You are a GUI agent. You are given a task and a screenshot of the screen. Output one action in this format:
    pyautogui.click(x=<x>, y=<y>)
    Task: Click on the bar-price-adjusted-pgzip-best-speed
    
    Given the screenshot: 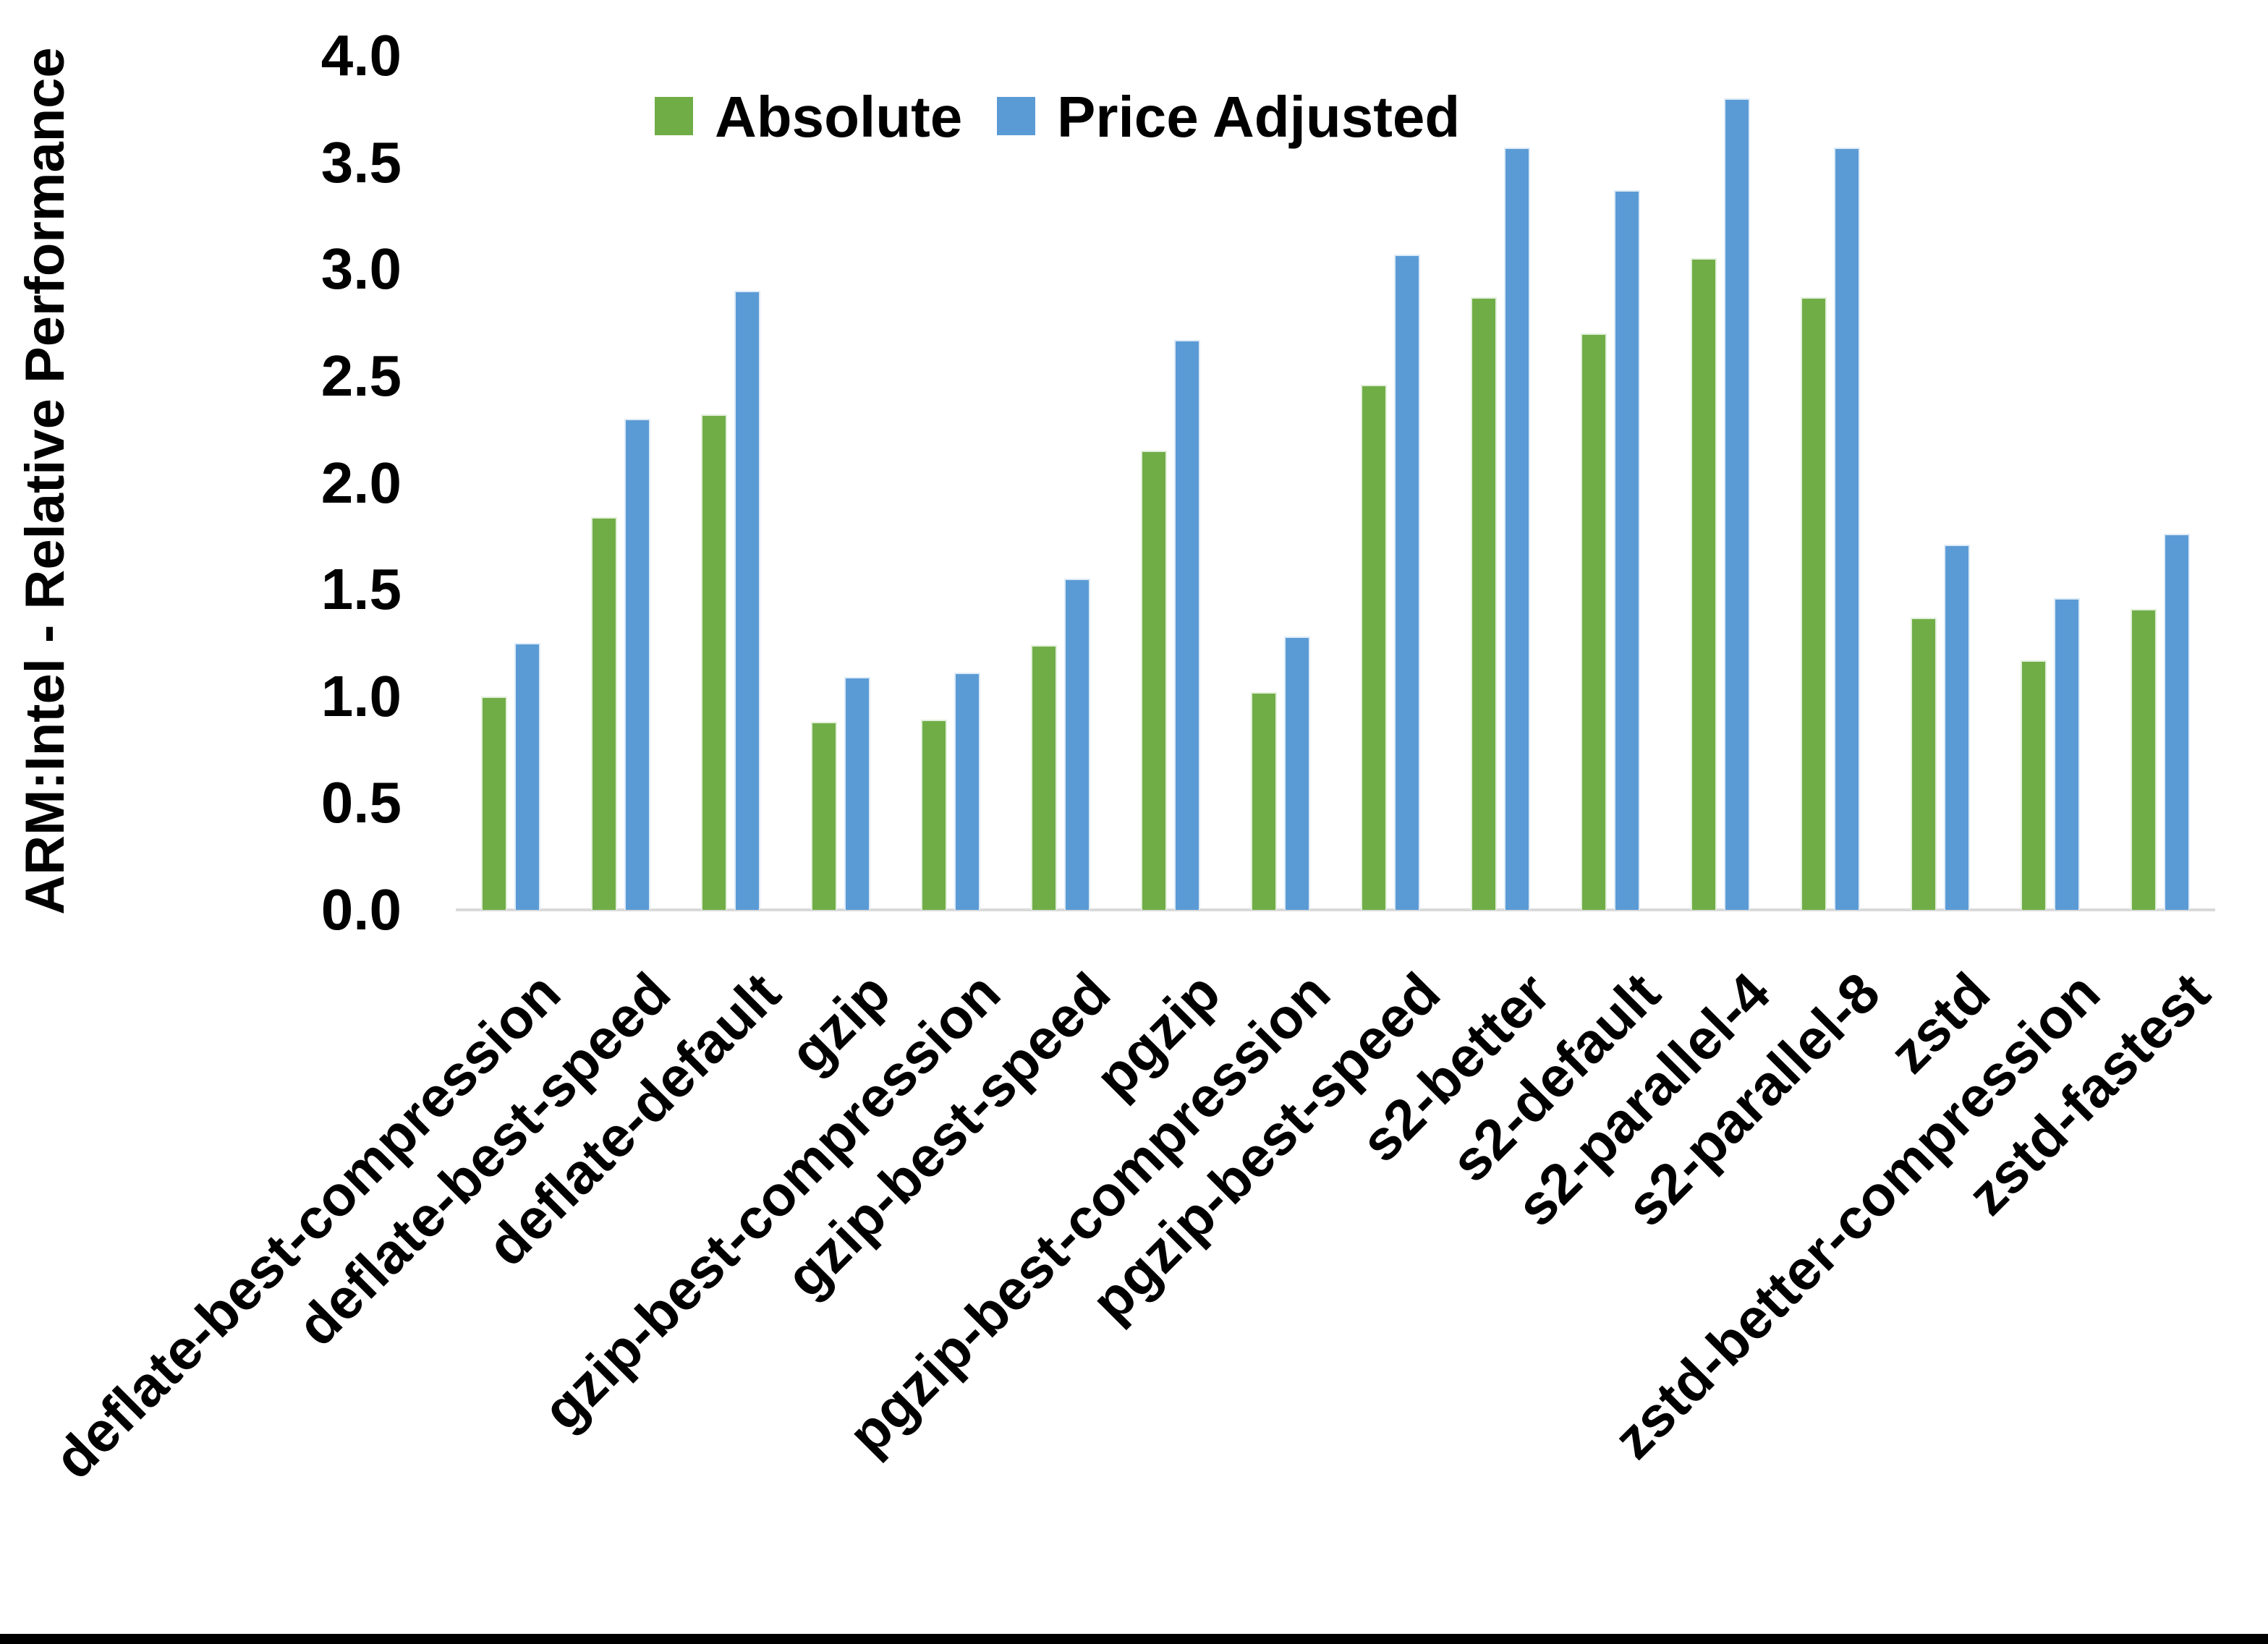 What is the action you would take?
    pyautogui.click(x=1407, y=582)
    